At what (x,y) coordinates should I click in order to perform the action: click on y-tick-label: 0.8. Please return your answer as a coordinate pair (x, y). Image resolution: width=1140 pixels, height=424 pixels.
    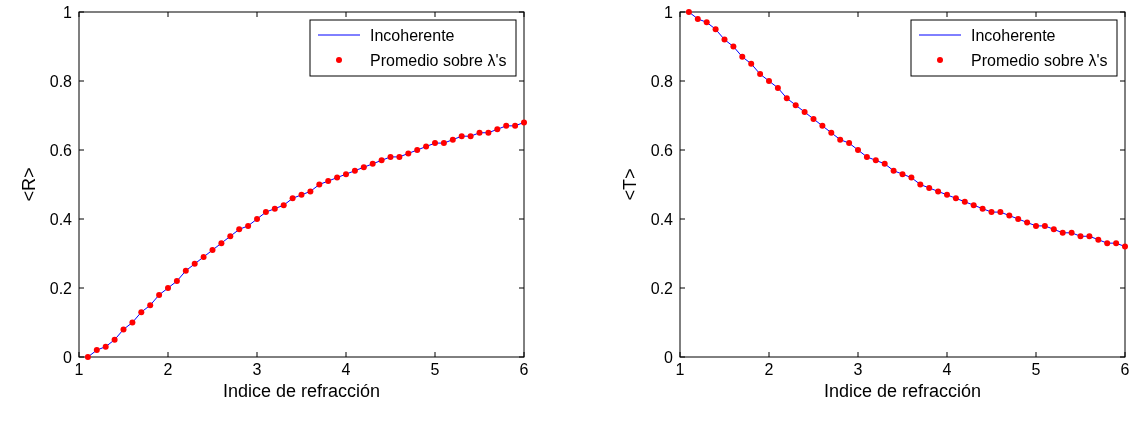
    Looking at the image, I should click on (662, 81).